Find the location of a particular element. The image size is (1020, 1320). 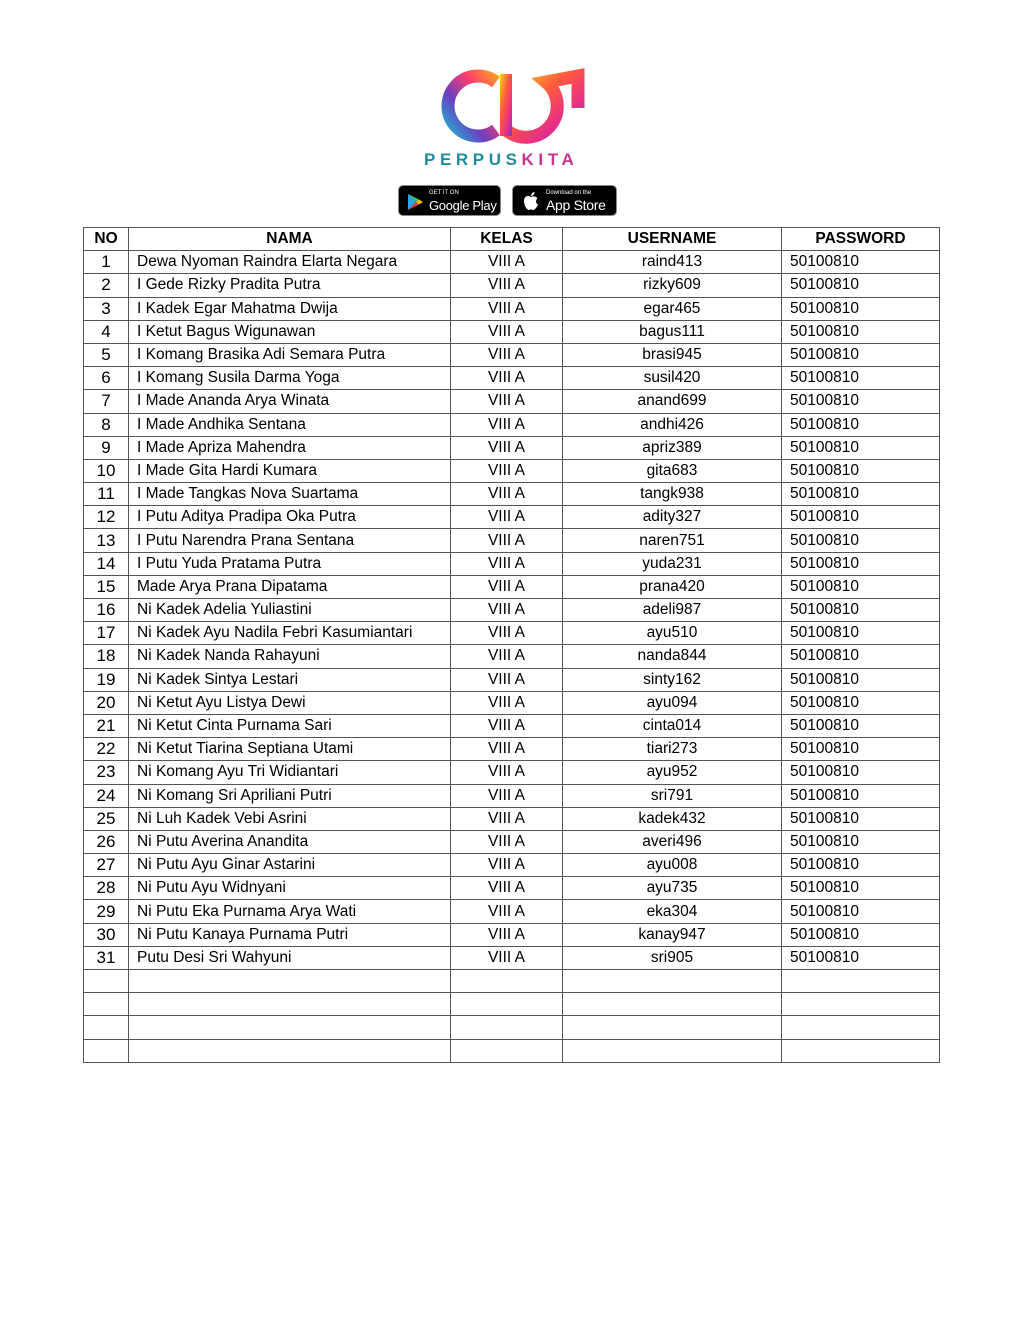

cell-username: nanda844 is located at coordinates (672, 656).